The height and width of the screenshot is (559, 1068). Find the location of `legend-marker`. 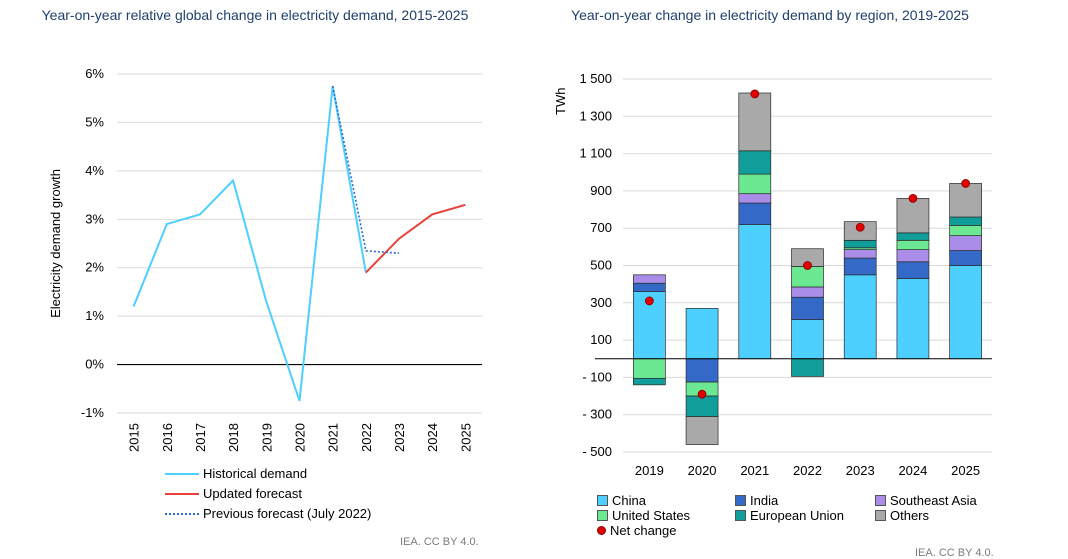

legend-marker is located at coordinates (601, 530).